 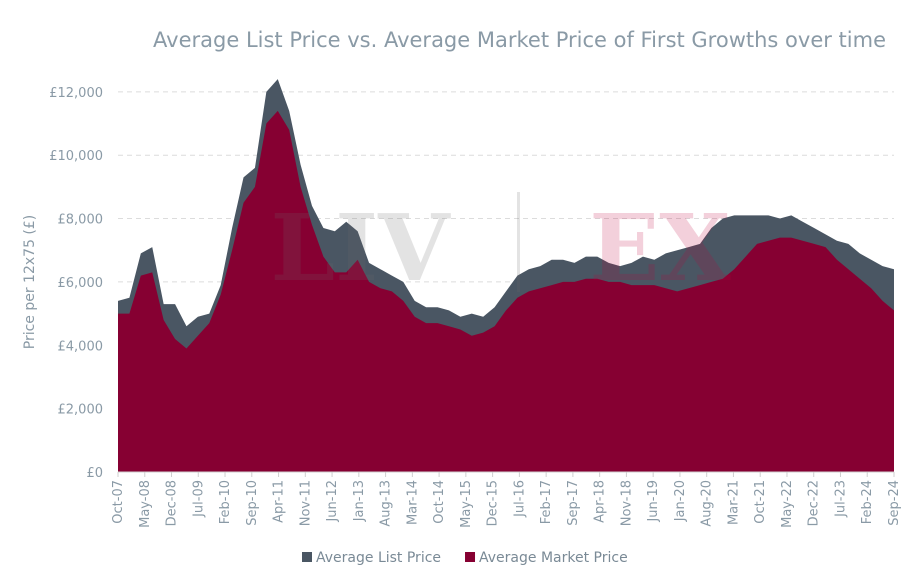 What do you see at coordinates (660, 248) in the screenshot?
I see `watermark-text-ex: EX` at bounding box center [660, 248].